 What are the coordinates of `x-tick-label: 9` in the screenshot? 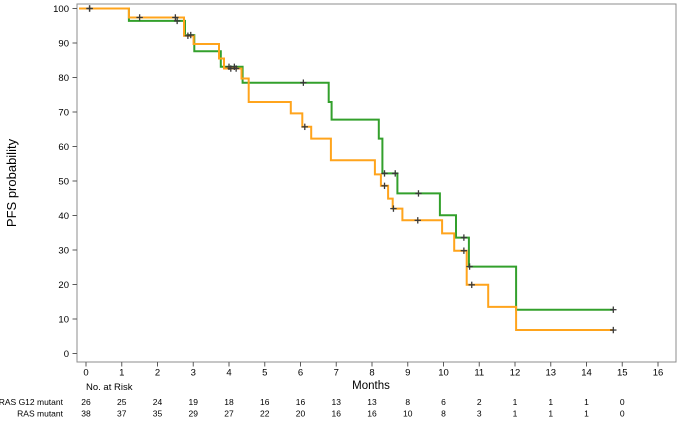 It's located at (407, 373).